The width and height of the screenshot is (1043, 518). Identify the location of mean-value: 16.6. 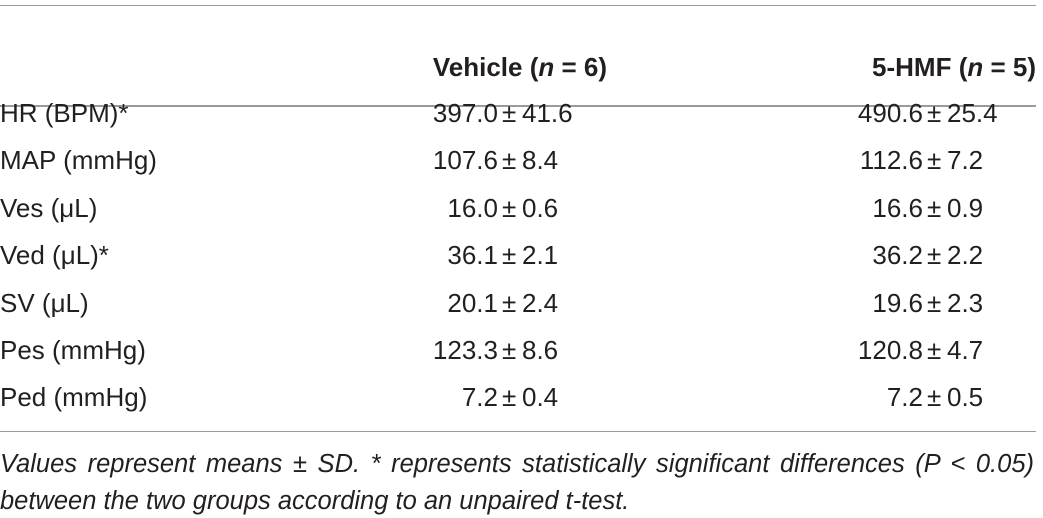
(897, 207).